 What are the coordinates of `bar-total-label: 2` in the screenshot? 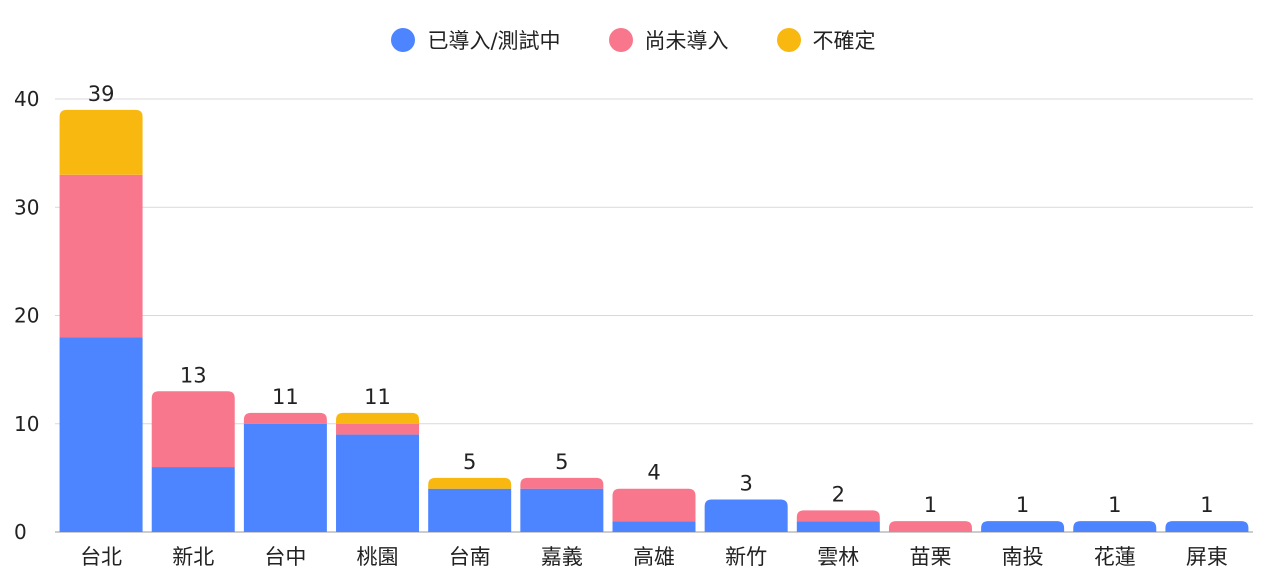 It's located at (838, 494).